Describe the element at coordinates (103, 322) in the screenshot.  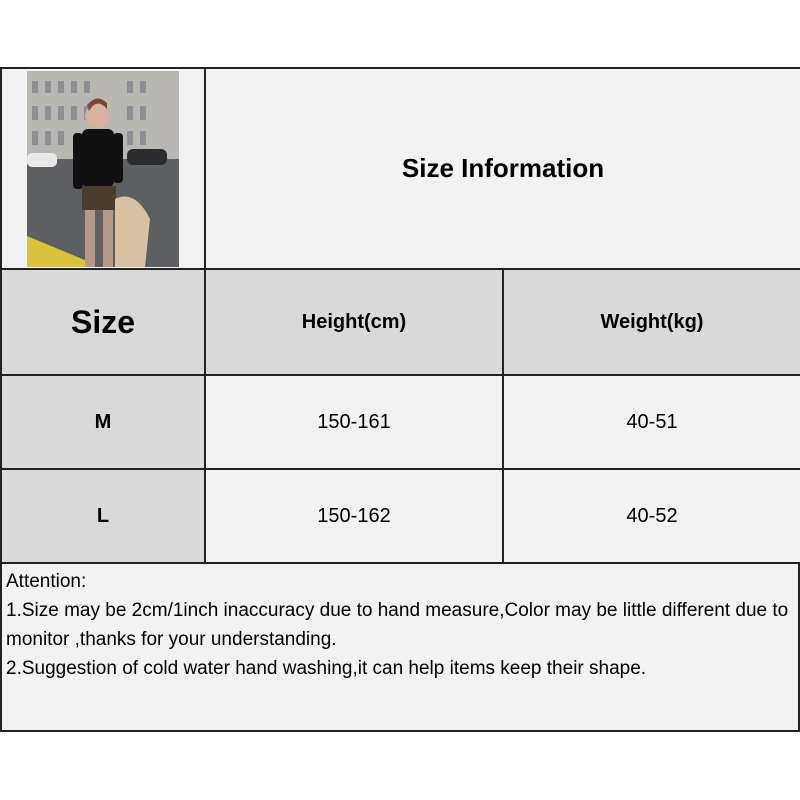
I see `size-header: Size` at that location.